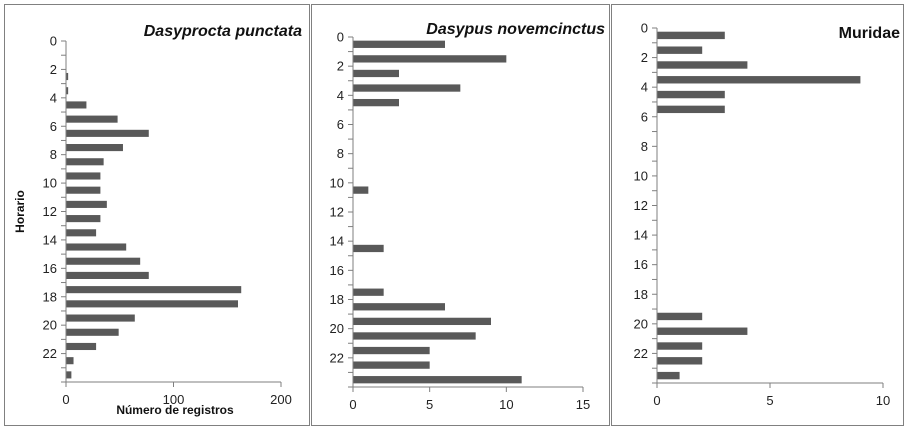  What do you see at coordinates (583, 404) in the screenshot?
I see `x-tick-label: 15` at bounding box center [583, 404].